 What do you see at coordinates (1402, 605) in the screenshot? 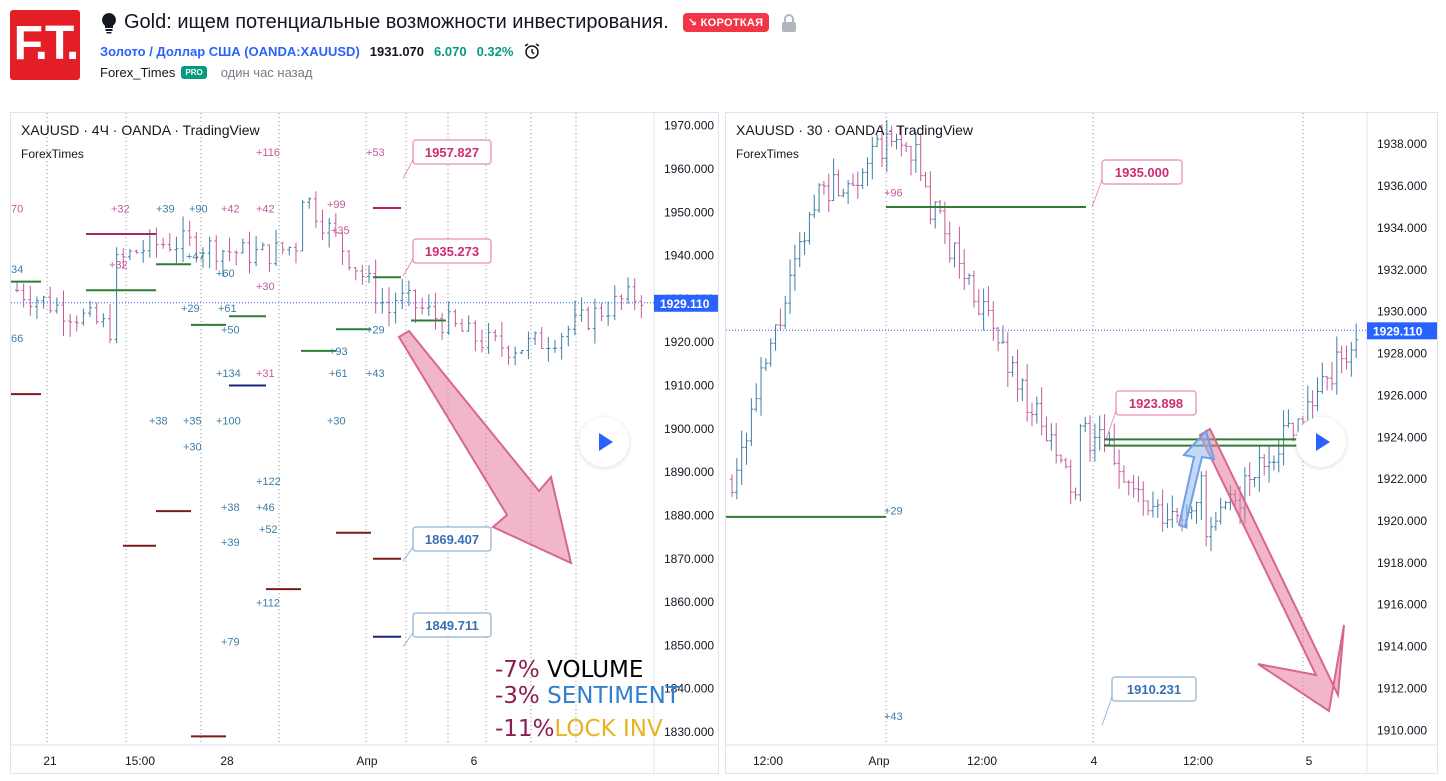
I see `price-tick-label: 1916.000` at bounding box center [1402, 605].